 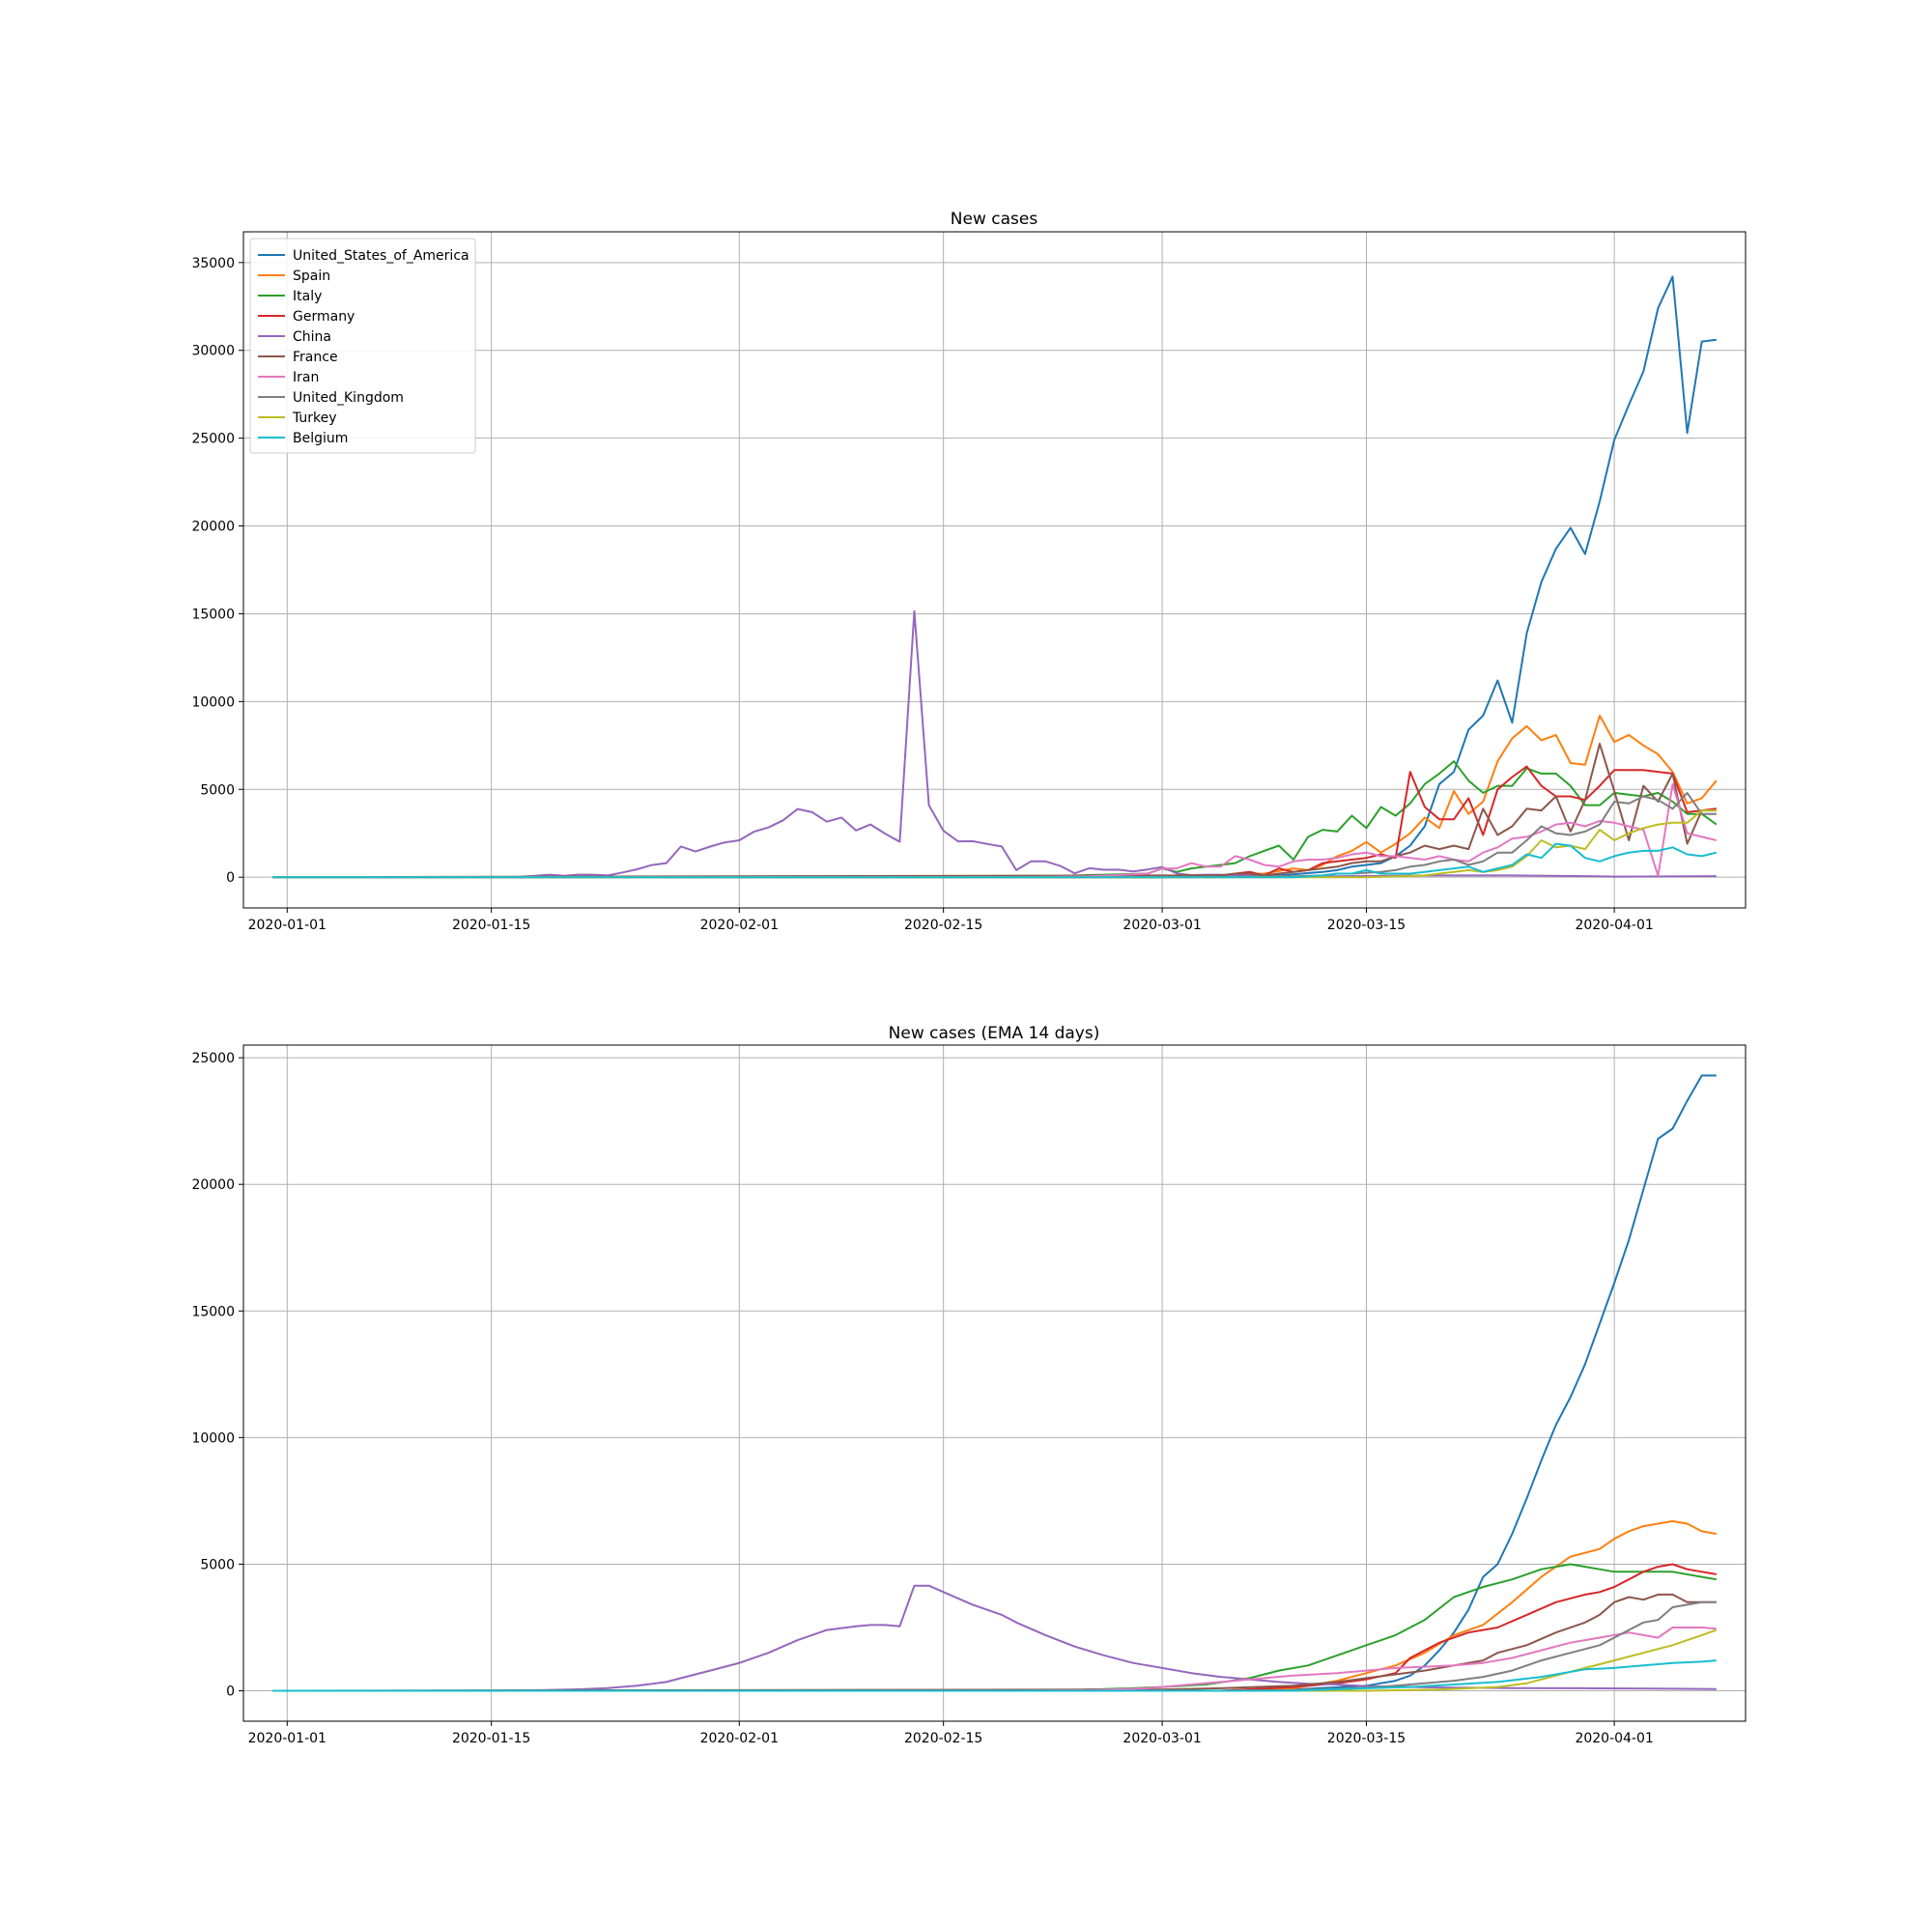 I want to click on series-line-china, so click(x=995, y=744).